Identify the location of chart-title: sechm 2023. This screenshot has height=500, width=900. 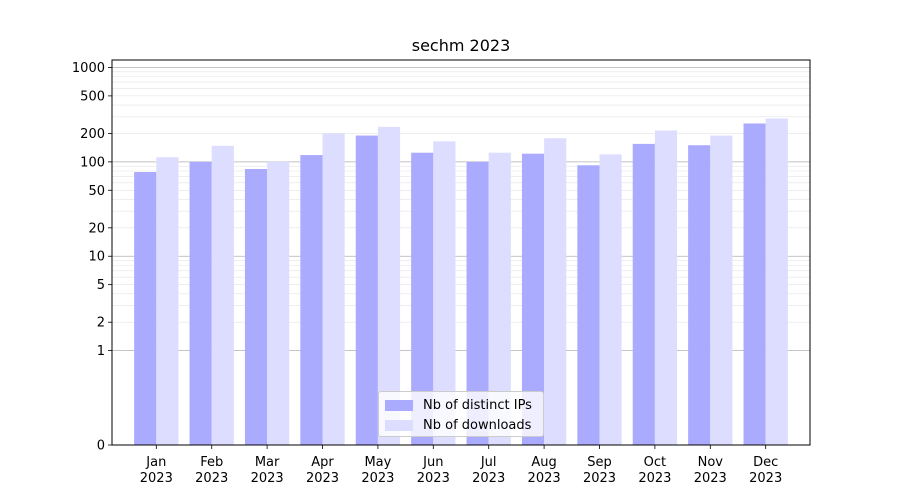
(461, 45).